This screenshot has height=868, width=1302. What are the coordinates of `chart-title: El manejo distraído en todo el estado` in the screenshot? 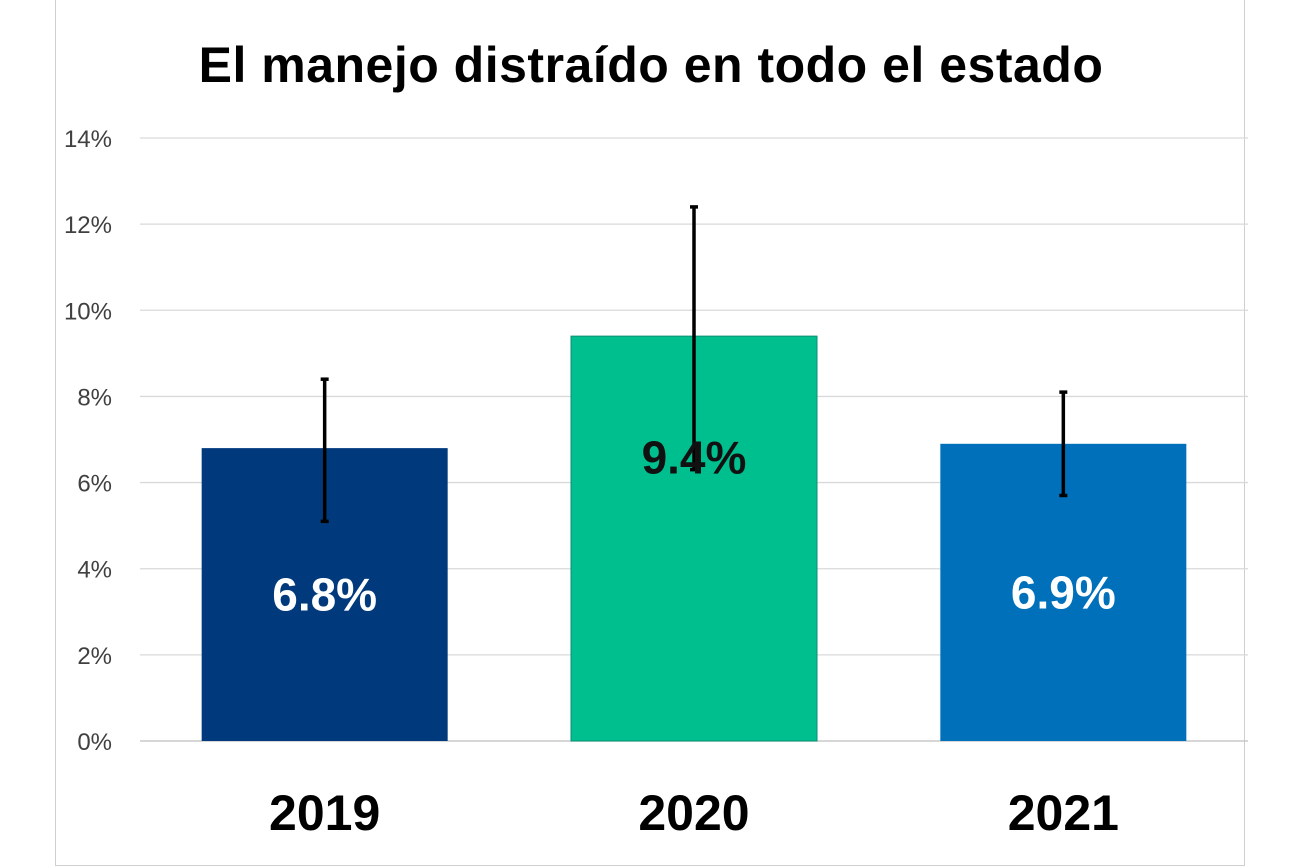 It's located at (651, 65).